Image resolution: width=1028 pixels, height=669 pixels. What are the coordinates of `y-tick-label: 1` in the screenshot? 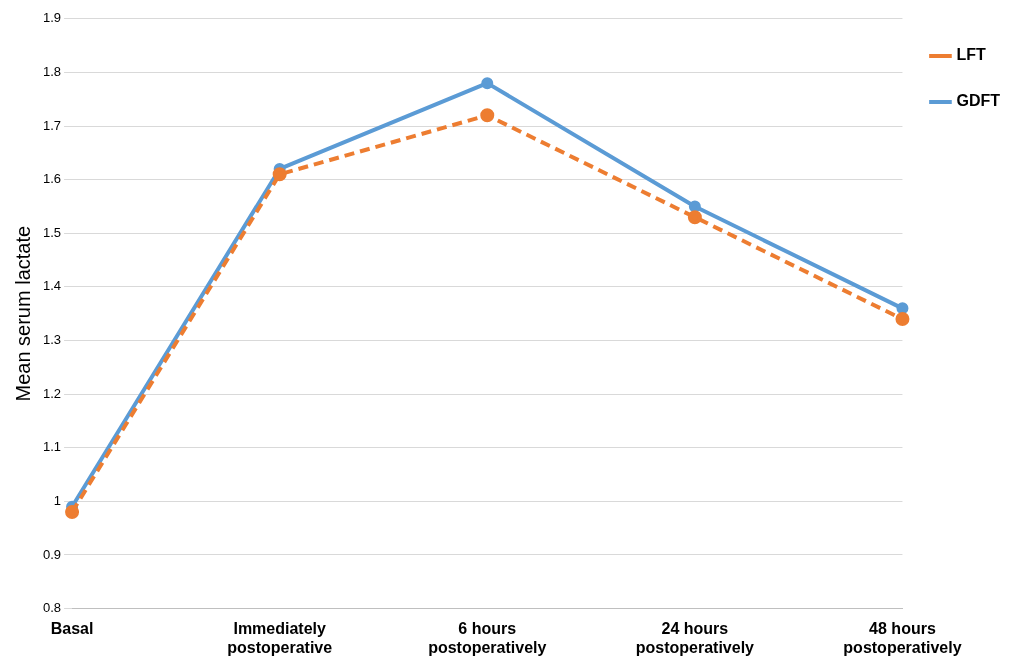 It's located at (57, 500).